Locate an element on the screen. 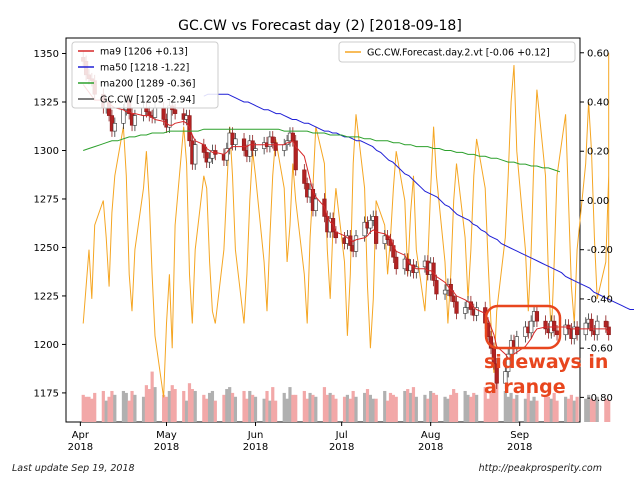 Image resolution: width=640 pixels, height=480 pixels. annotation: sideways in a range is located at coordinates (546, 351).